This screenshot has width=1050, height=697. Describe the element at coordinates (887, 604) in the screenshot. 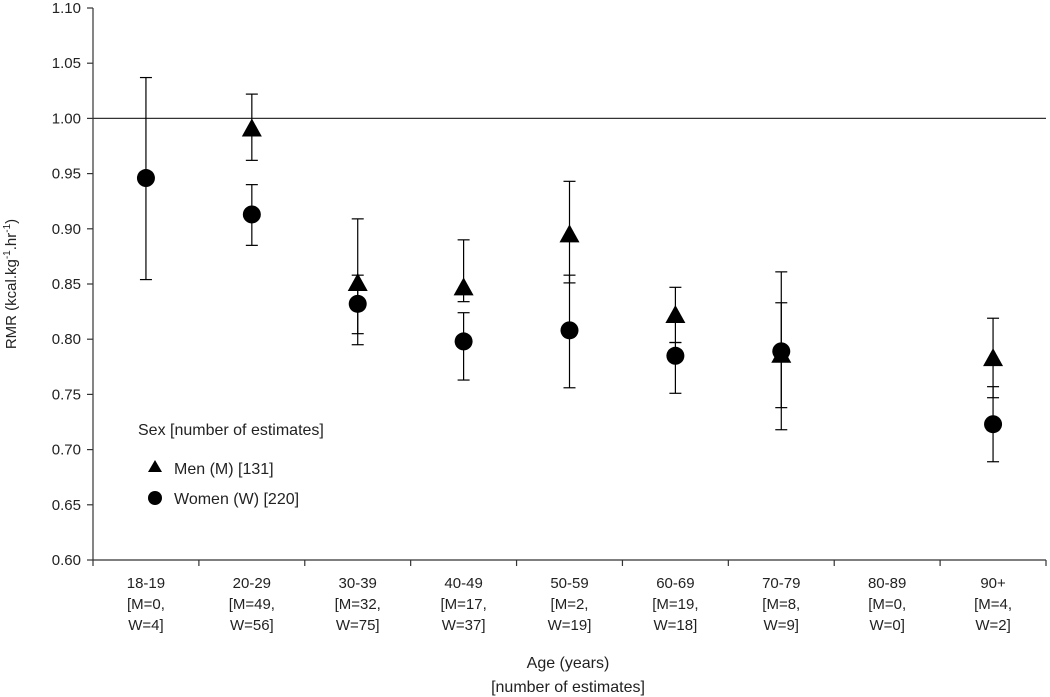

I see `x-tick-label: 80-89 [M=0, W=0]` at that location.